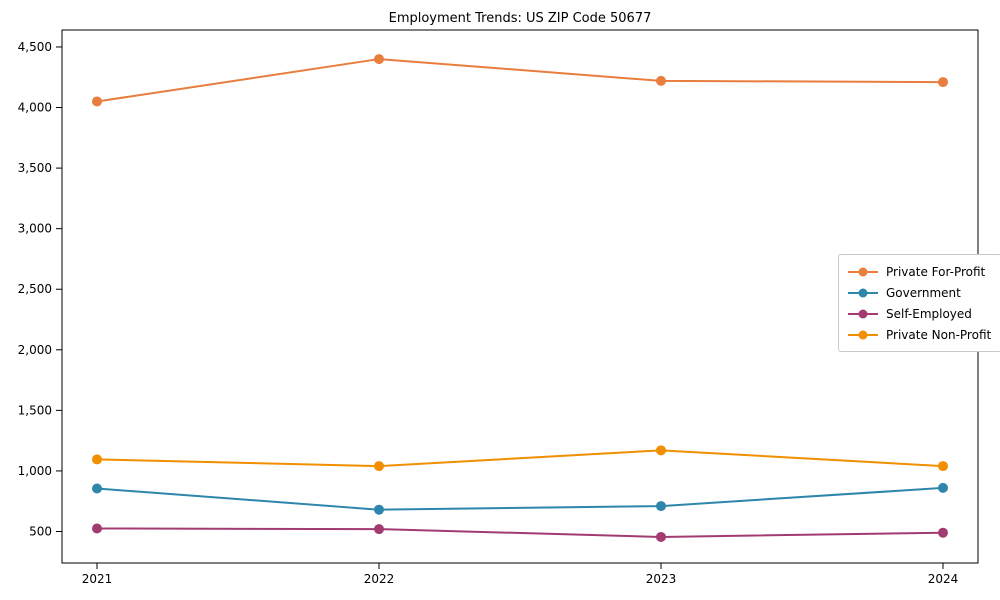 This screenshot has width=1000, height=600. What do you see at coordinates (379, 529) in the screenshot?
I see `data-point-self-employed-2022` at bounding box center [379, 529].